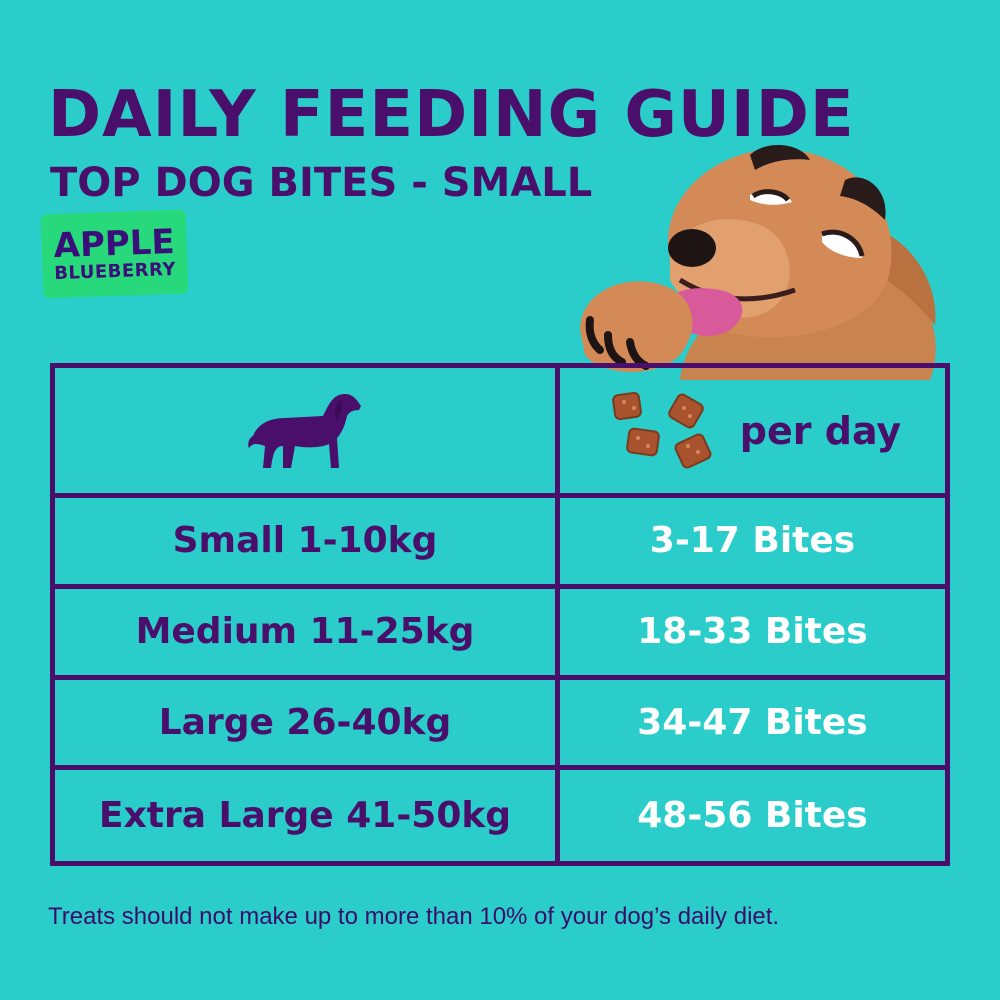  Describe the element at coordinates (114, 244) in the screenshot. I see `flavor-name-primary: APPLE` at that location.